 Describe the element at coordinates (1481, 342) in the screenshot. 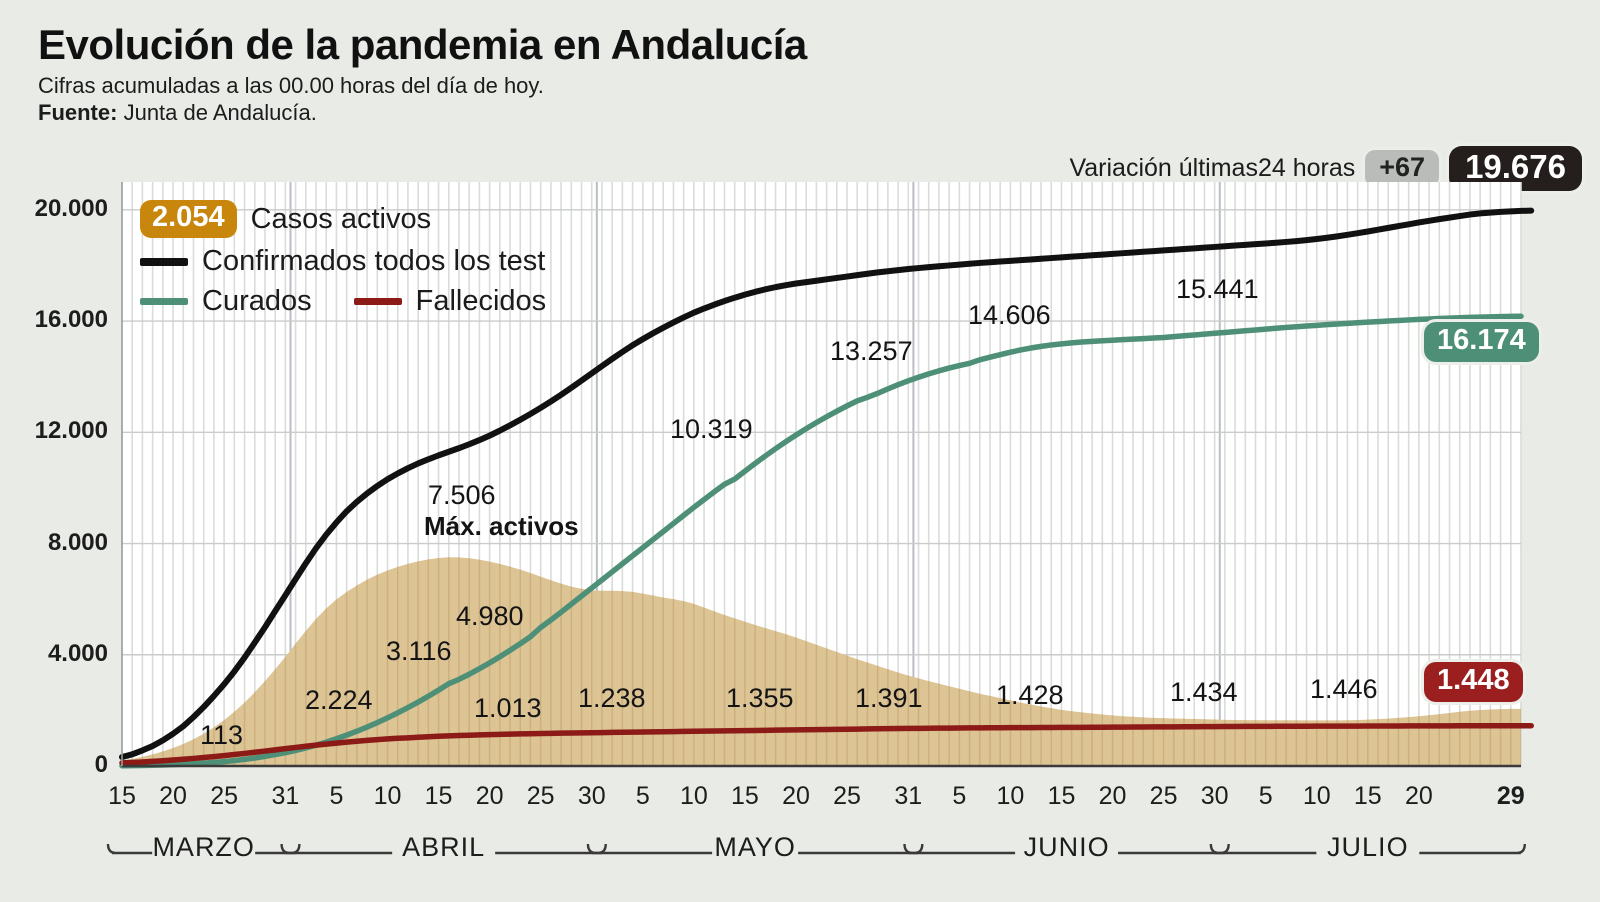

I see `cured-end-badge: 16.174` at that location.